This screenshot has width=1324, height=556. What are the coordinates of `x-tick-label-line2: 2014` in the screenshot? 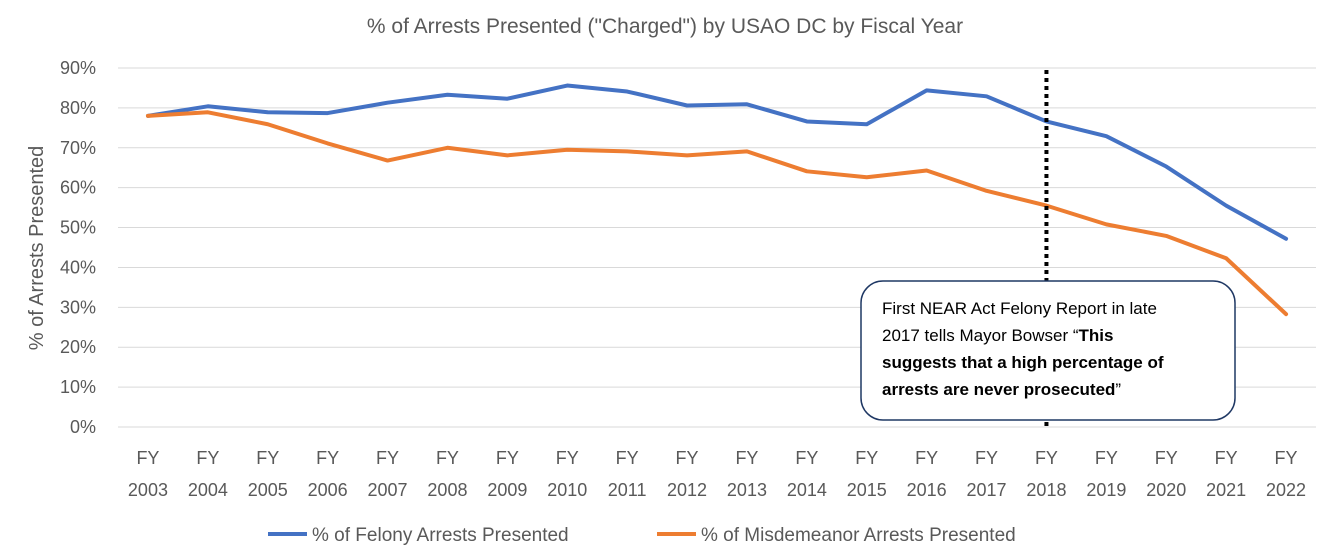 It's located at (807, 490).